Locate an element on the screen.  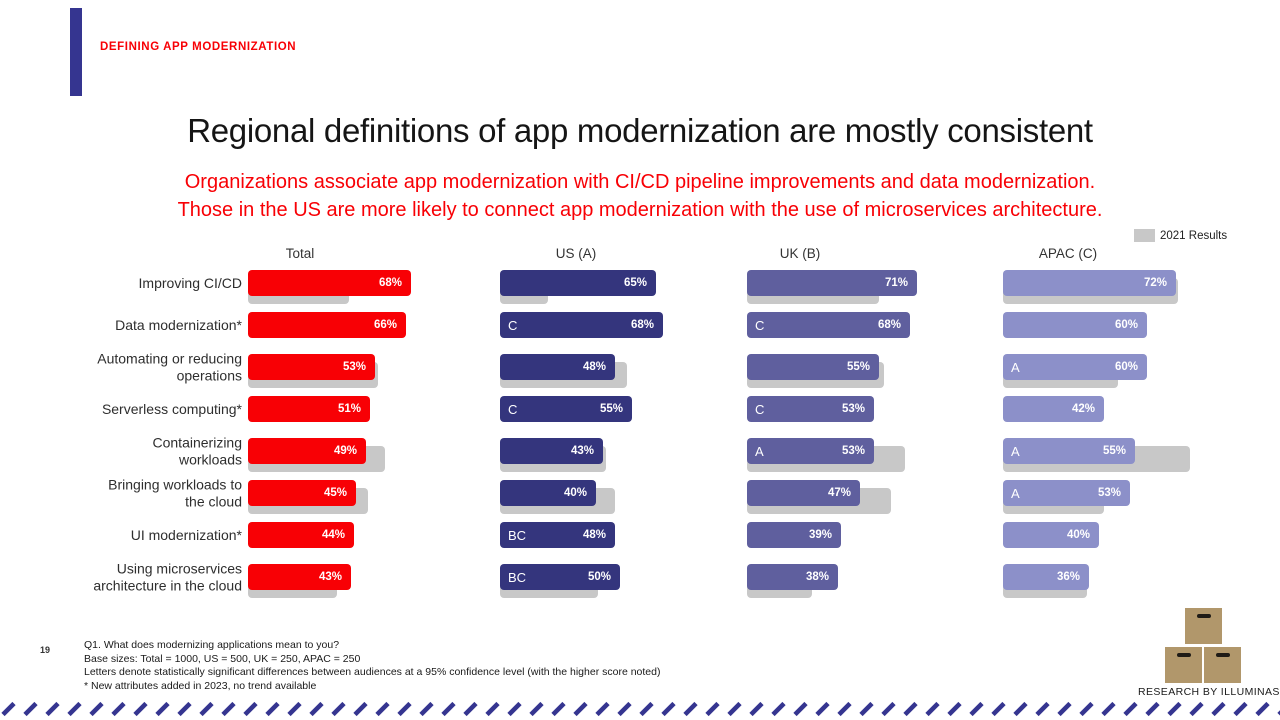
legend-swatch-icon is located at coordinates (1144, 235).